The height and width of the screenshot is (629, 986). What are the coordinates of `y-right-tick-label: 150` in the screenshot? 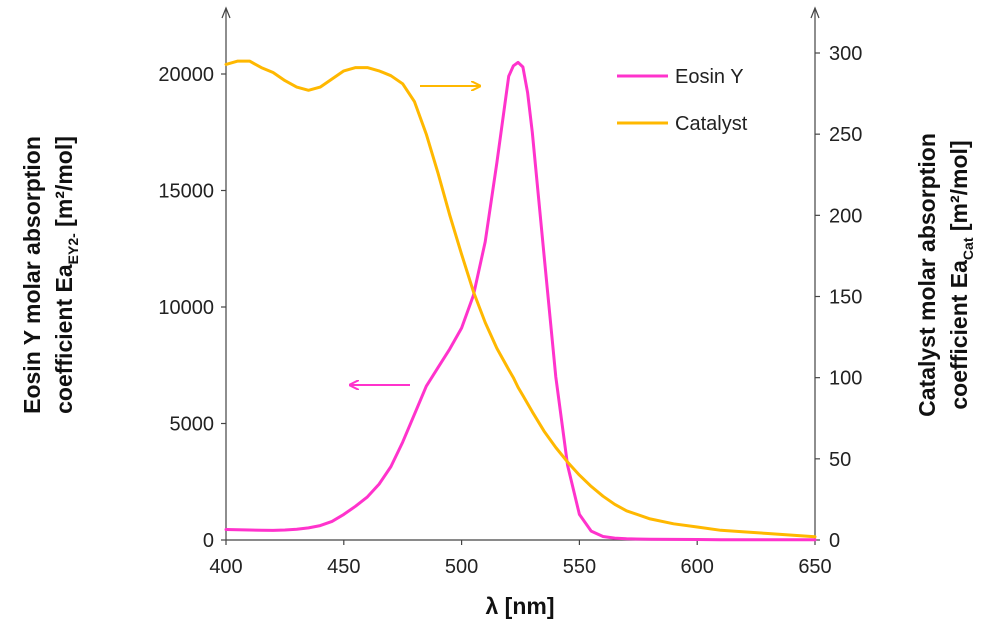 It's located at (845, 298).